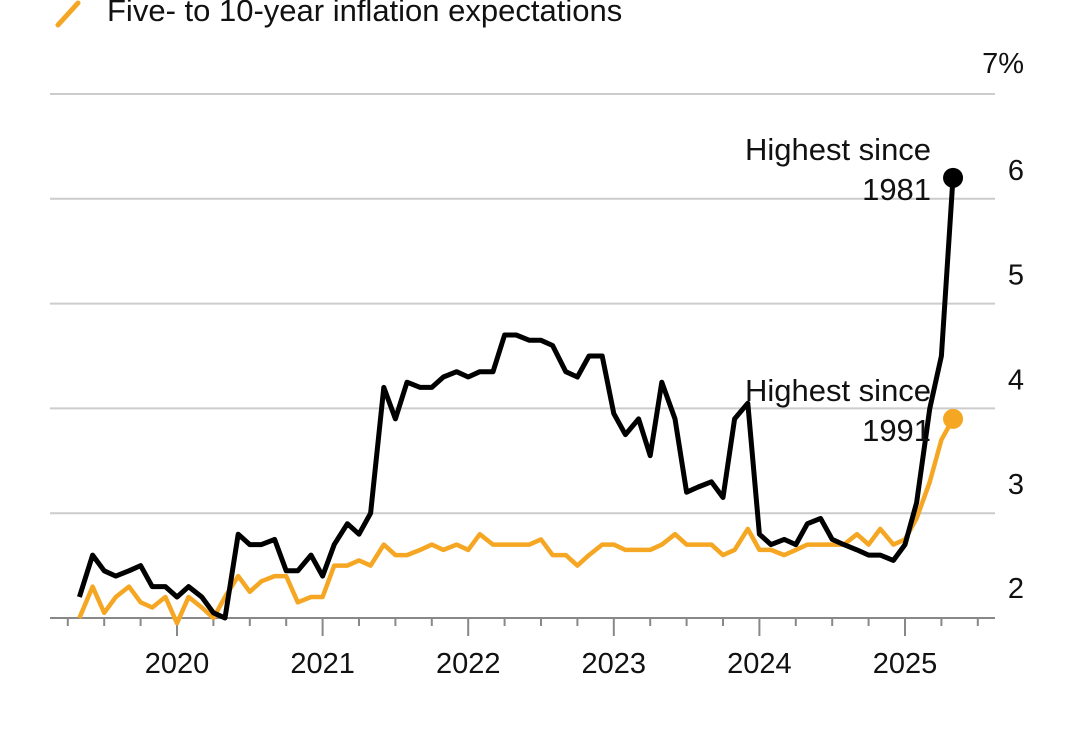 This screenshot has width=1080, height=750. What do you see at coordinates (1016, 171) in the screenshot?
I see `y-tick-label: 6` at bounding box center [1016, 171].